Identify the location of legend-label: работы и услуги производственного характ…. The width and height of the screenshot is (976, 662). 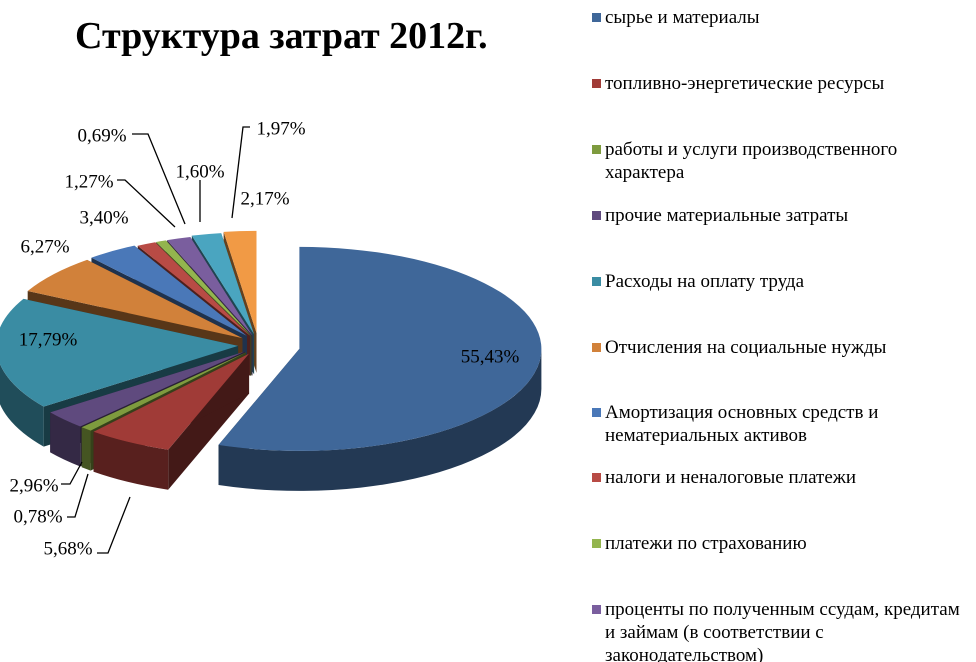
(751, 161).